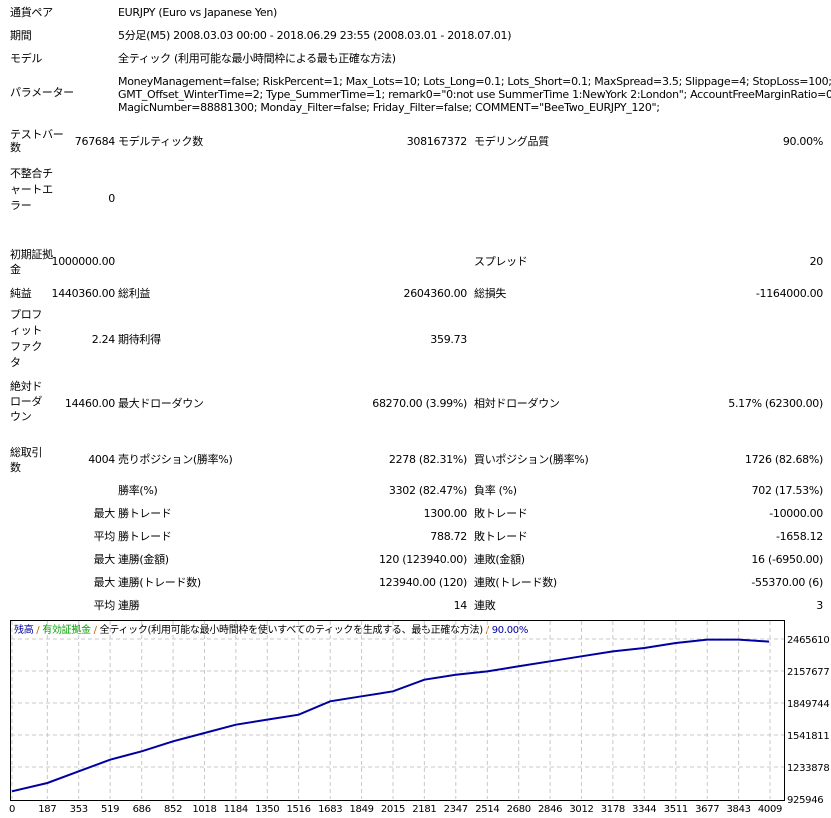  Describe the element at coordinates (31, 262) in the screenshot. I see `deposit-label: 初期証拠金` at that location.